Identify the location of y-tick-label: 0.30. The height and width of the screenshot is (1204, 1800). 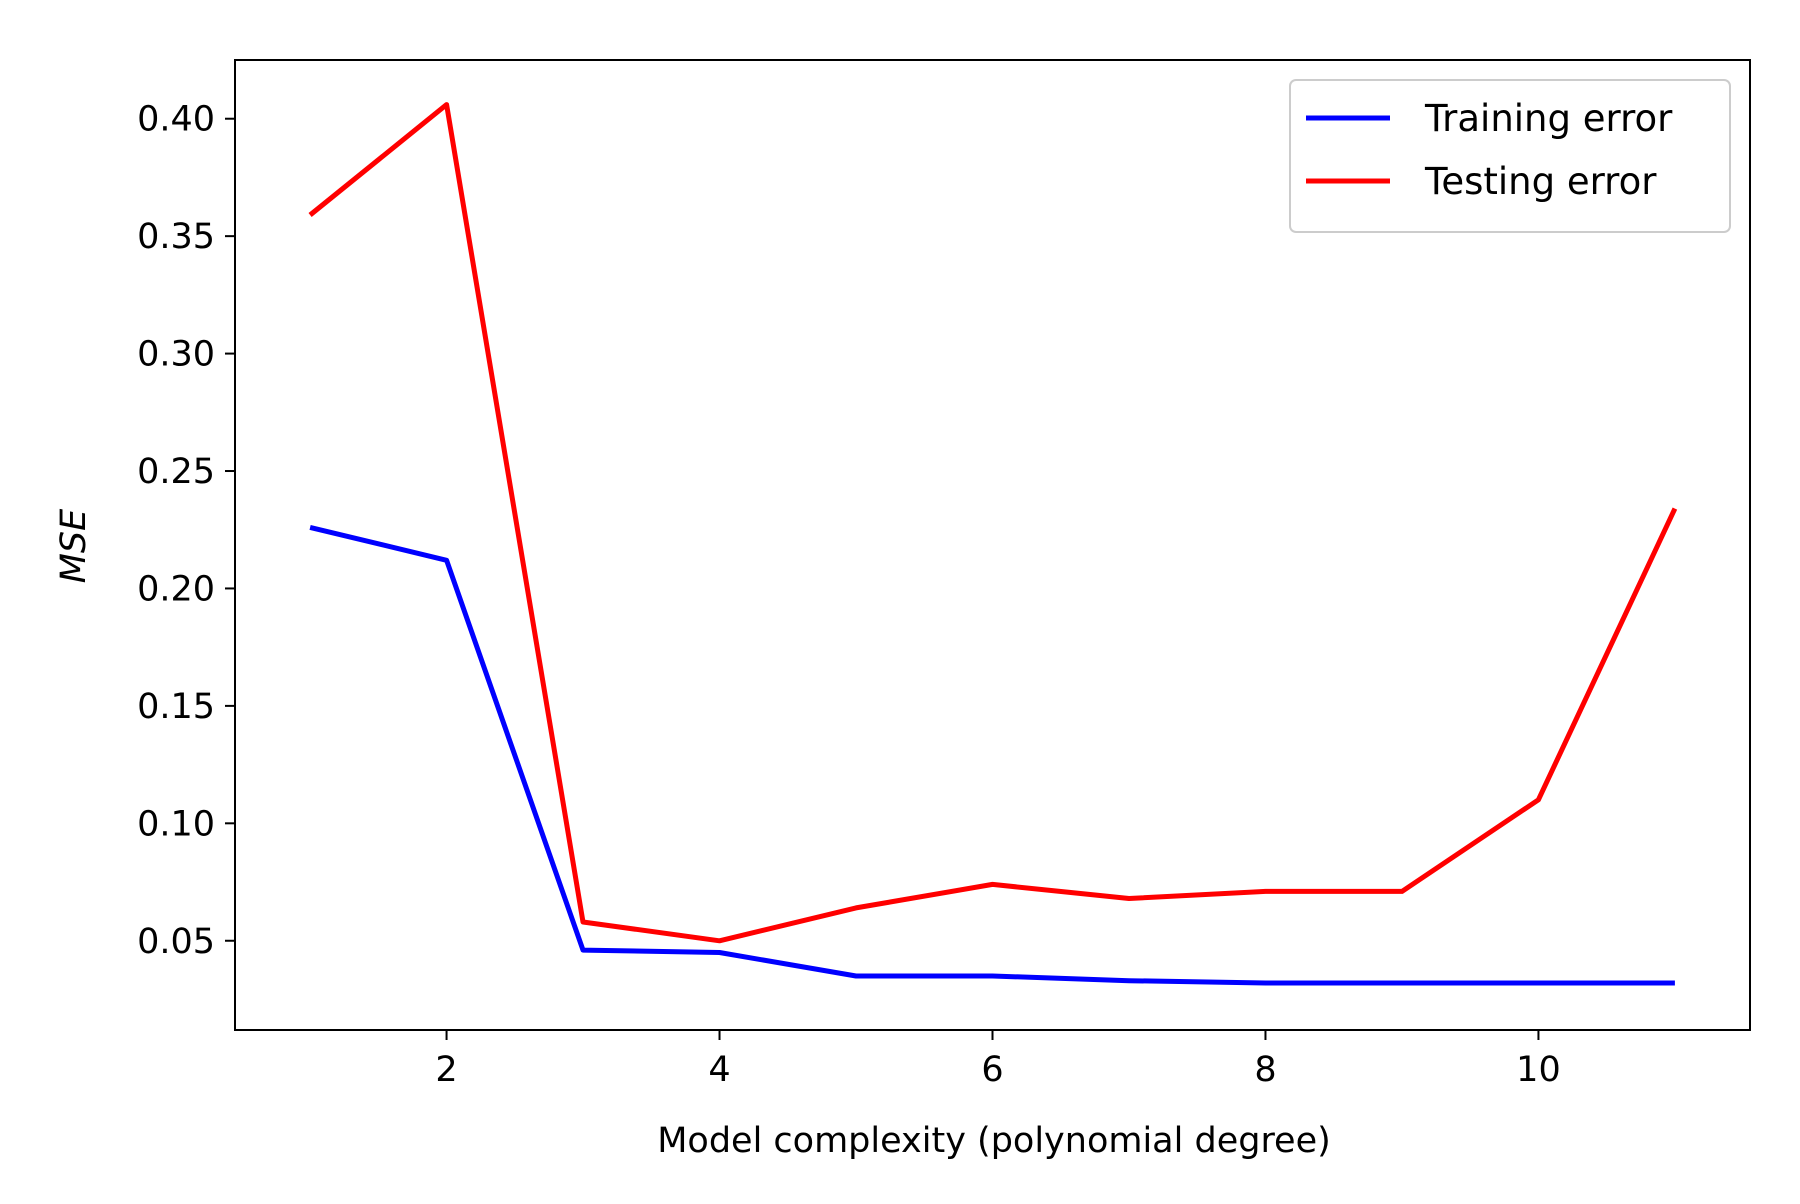
(176, 355).